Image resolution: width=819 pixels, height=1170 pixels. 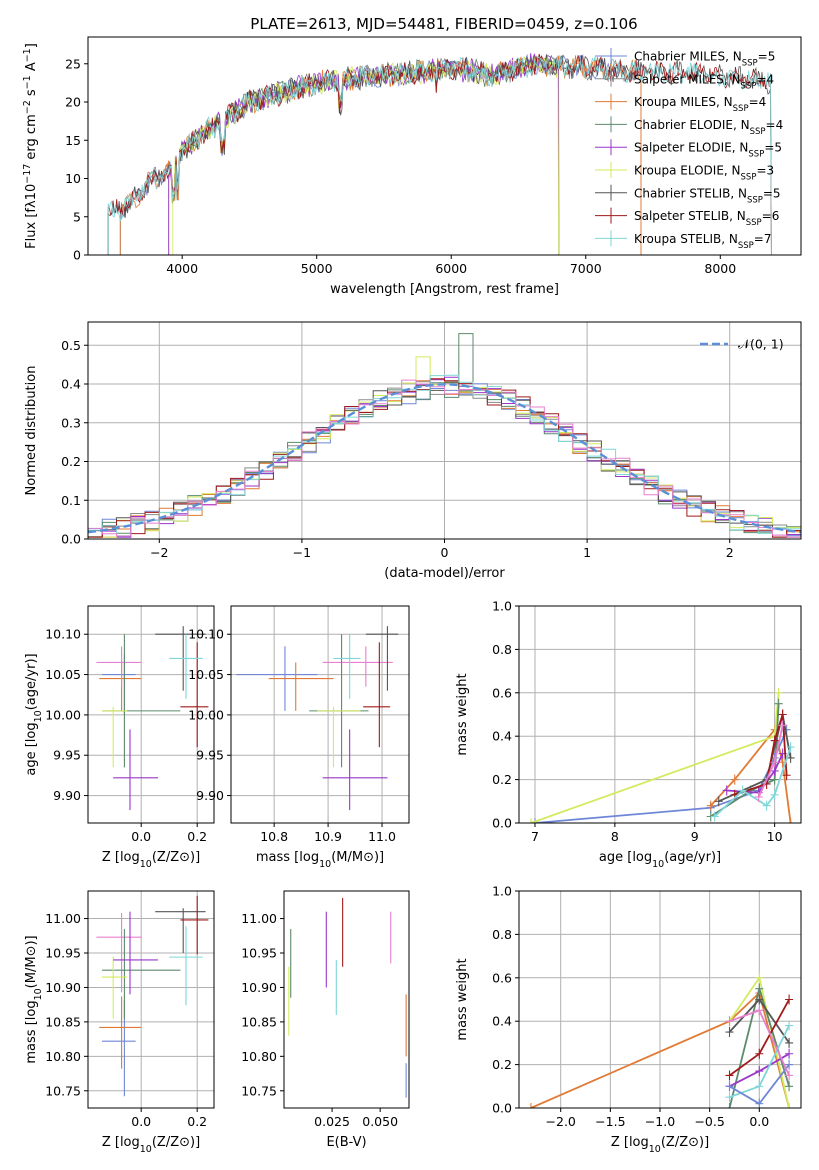 What do you see at coordinates (444, 458) in the screenshot?
I see `histogram-step` at bounding box center [444, 458].